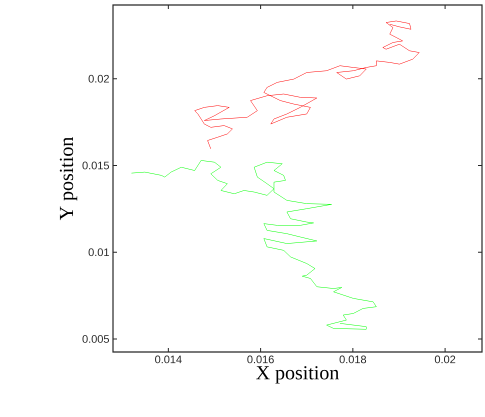 The height and width of the screenshot is (417, 485). Describe the element at coordinates (98, 78) in the screenshot. I see `y-tick-label: 0.02` at that location.